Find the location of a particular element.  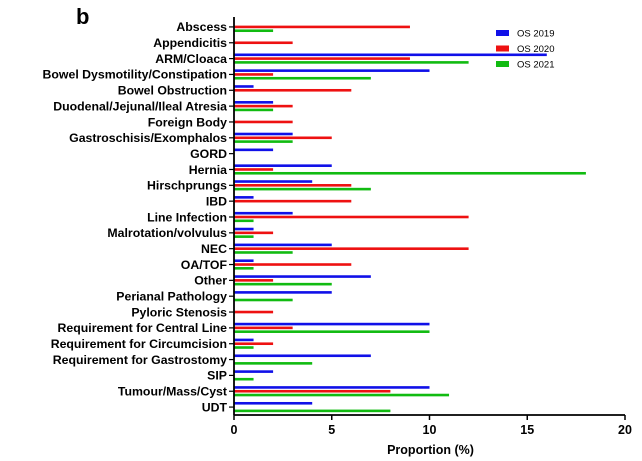

category-label: Requirement for Central Line is located at coordinates (143, 328).